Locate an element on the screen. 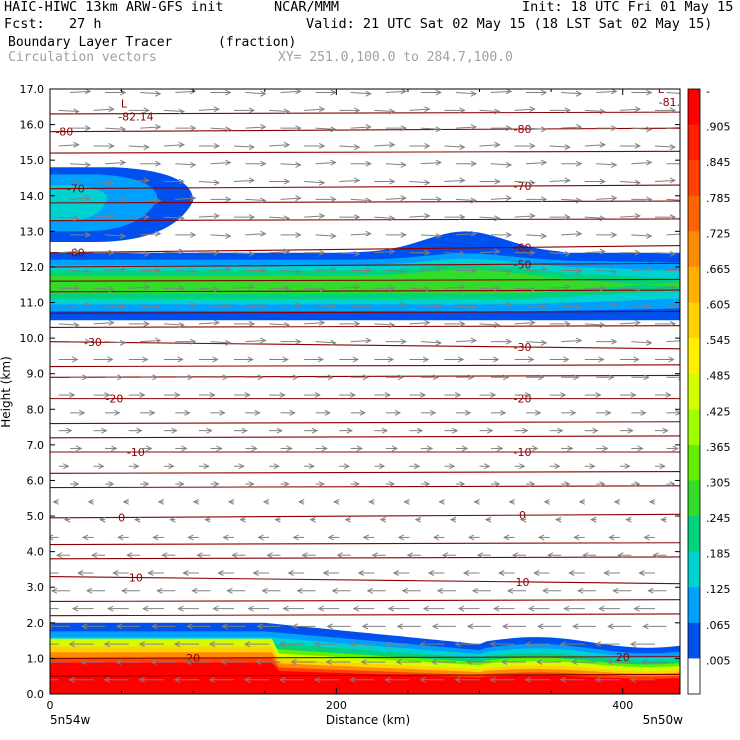  y-tick-label: 17.0 is located at coordinates (32, 89).